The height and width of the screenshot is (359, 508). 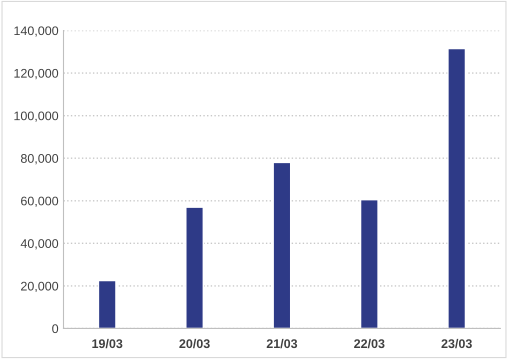 What do you see at coordinates (36, 116) in the screenshot?
I see `y-tick-label: 100,000` at bounding box center [36, 116].